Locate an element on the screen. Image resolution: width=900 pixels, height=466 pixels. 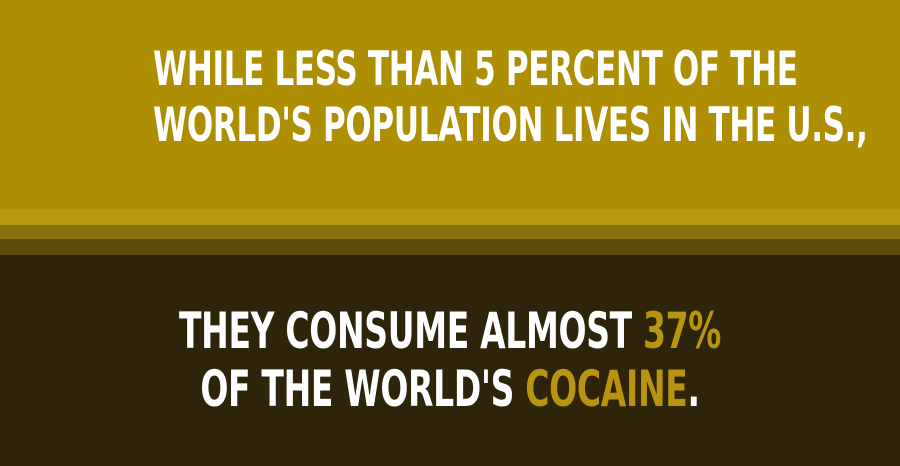
bottom-line-1-text: THEY CONSUME ALMOST is located at coordinates (410, 331).